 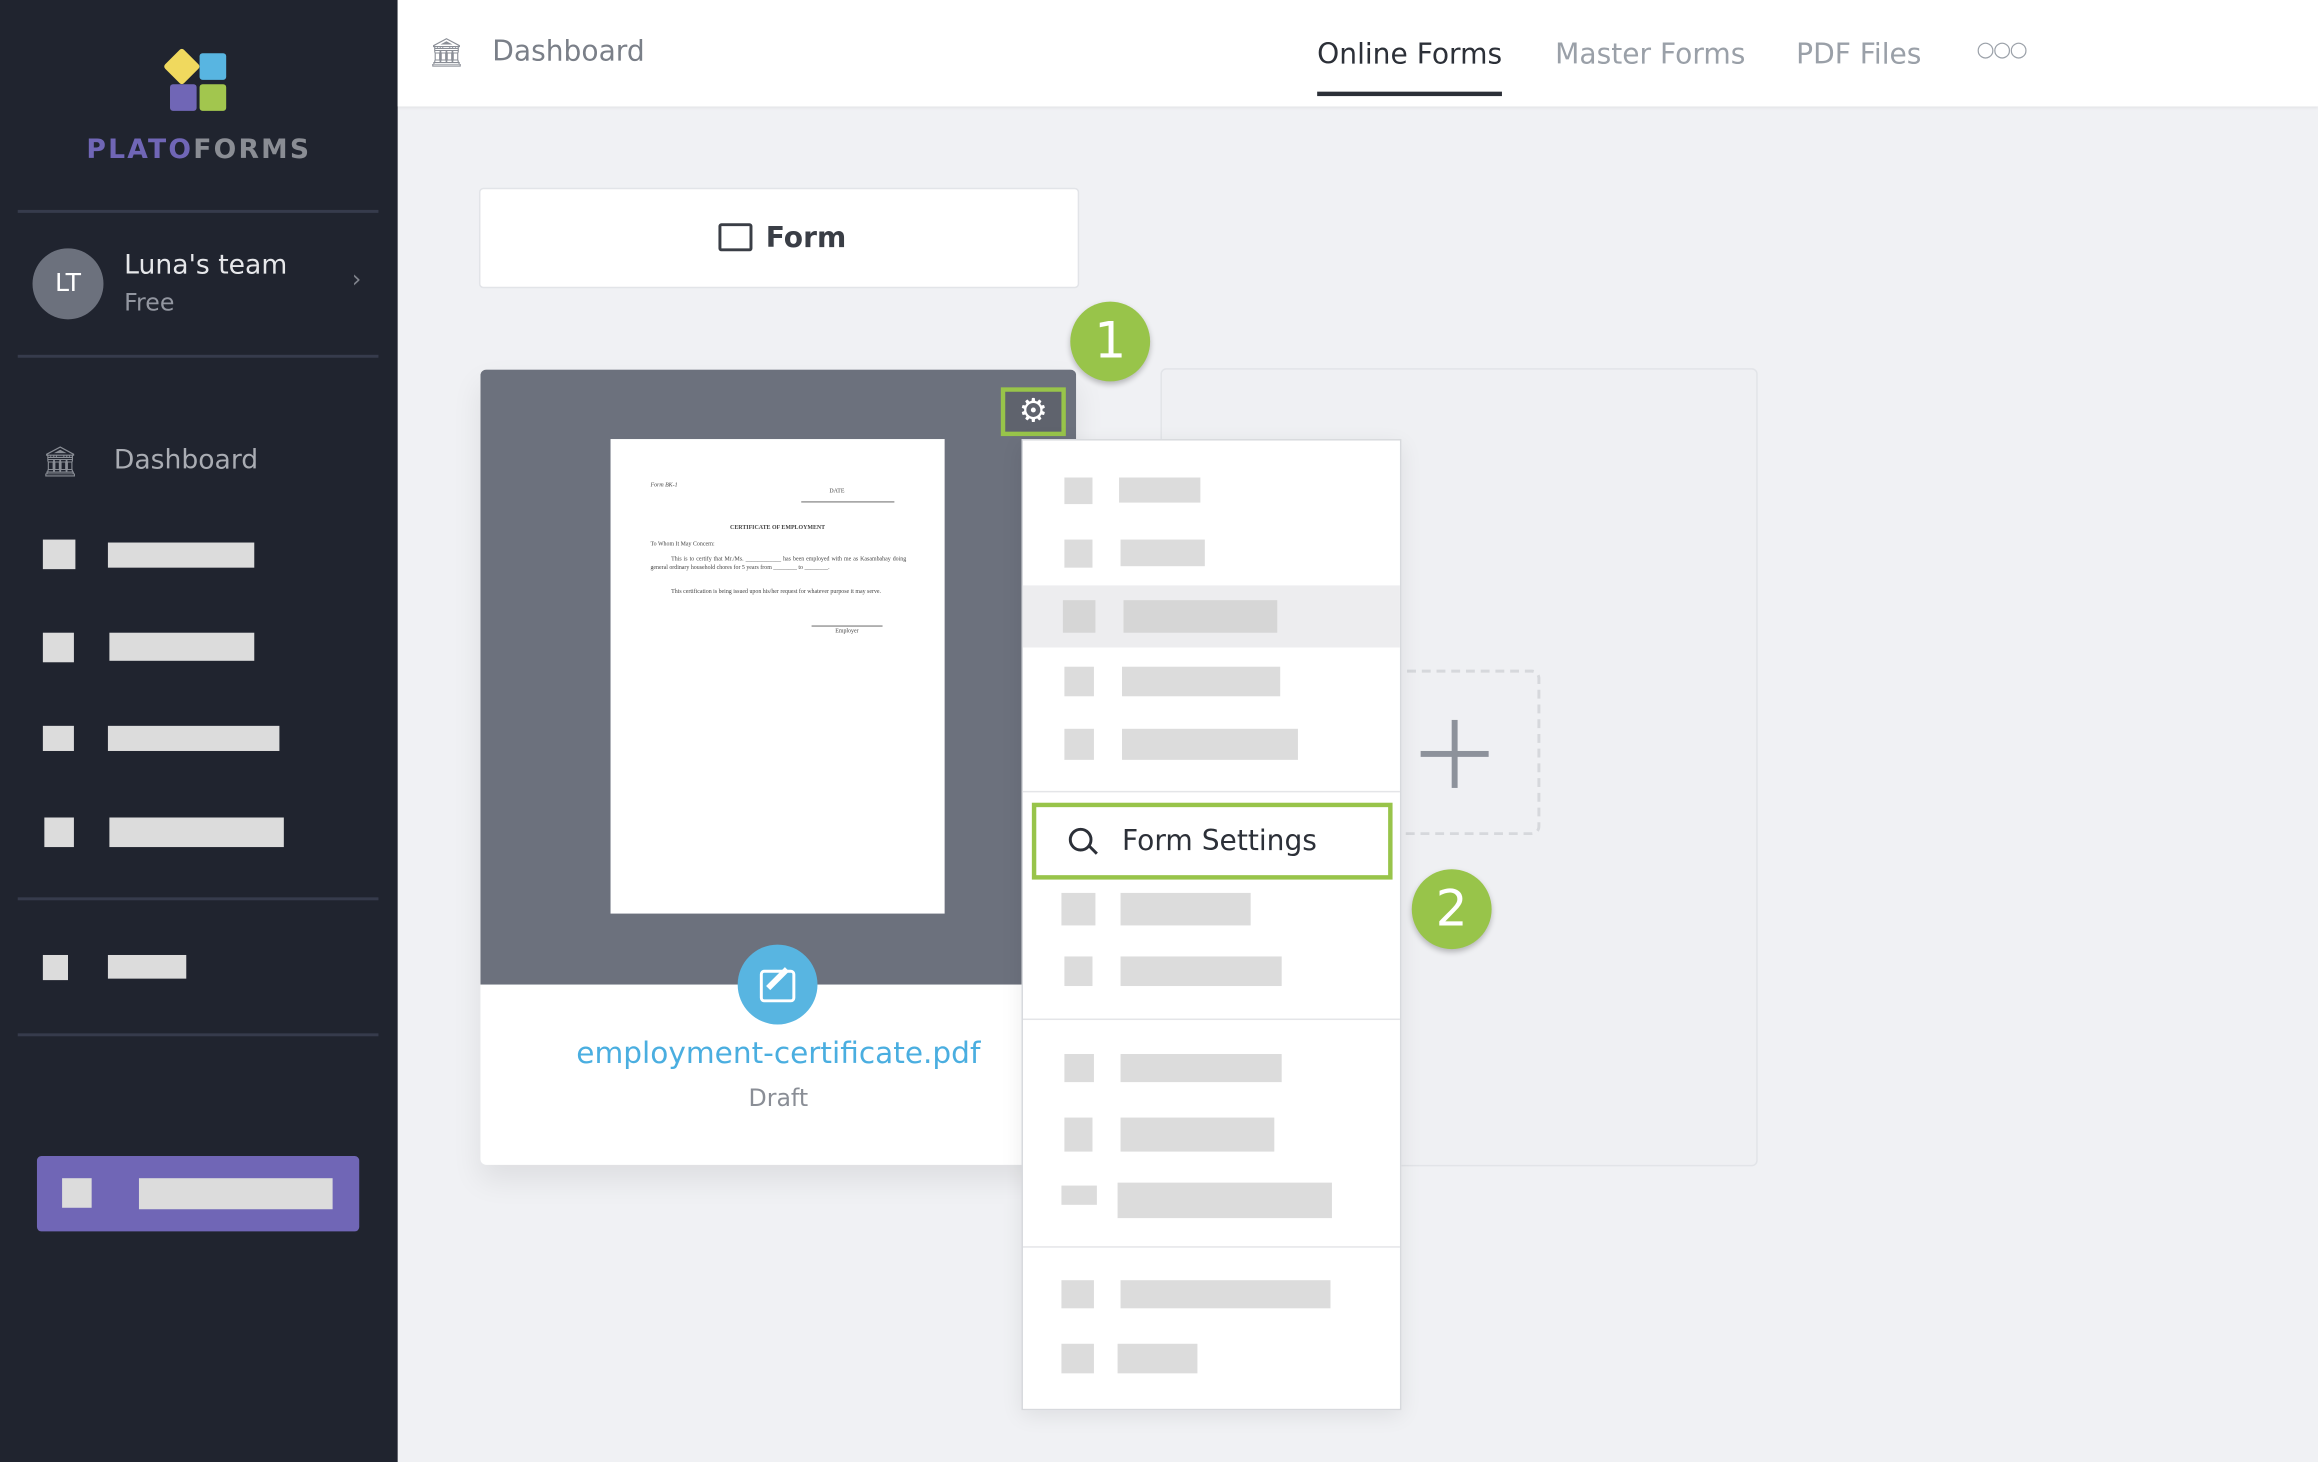 I want to click on folder-button: Form, so click(x=779, y=238).